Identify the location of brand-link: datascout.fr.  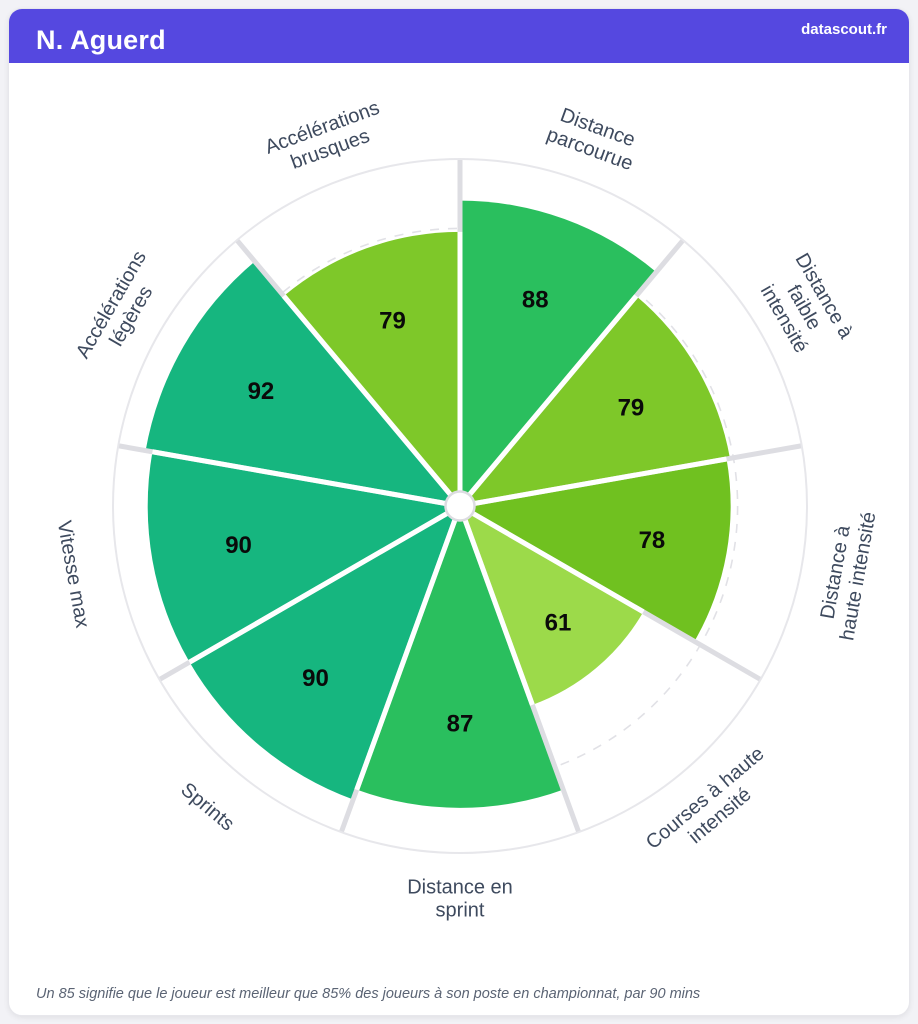
(844, 29).